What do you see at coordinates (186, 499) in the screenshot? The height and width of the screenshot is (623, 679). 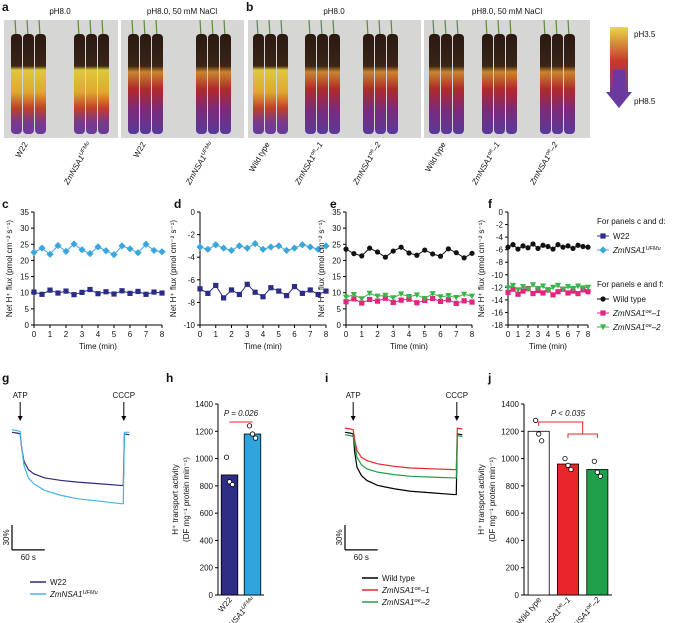 I see `y-axis-title: (DF mg⁻¹ protein min⁻¹)` at bounding box center [186, 499].